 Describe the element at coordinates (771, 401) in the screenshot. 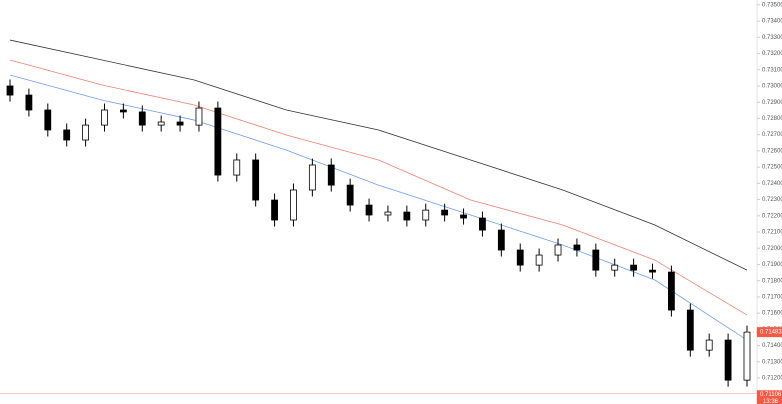

I see `marker-time-label: 13:36` at that location.